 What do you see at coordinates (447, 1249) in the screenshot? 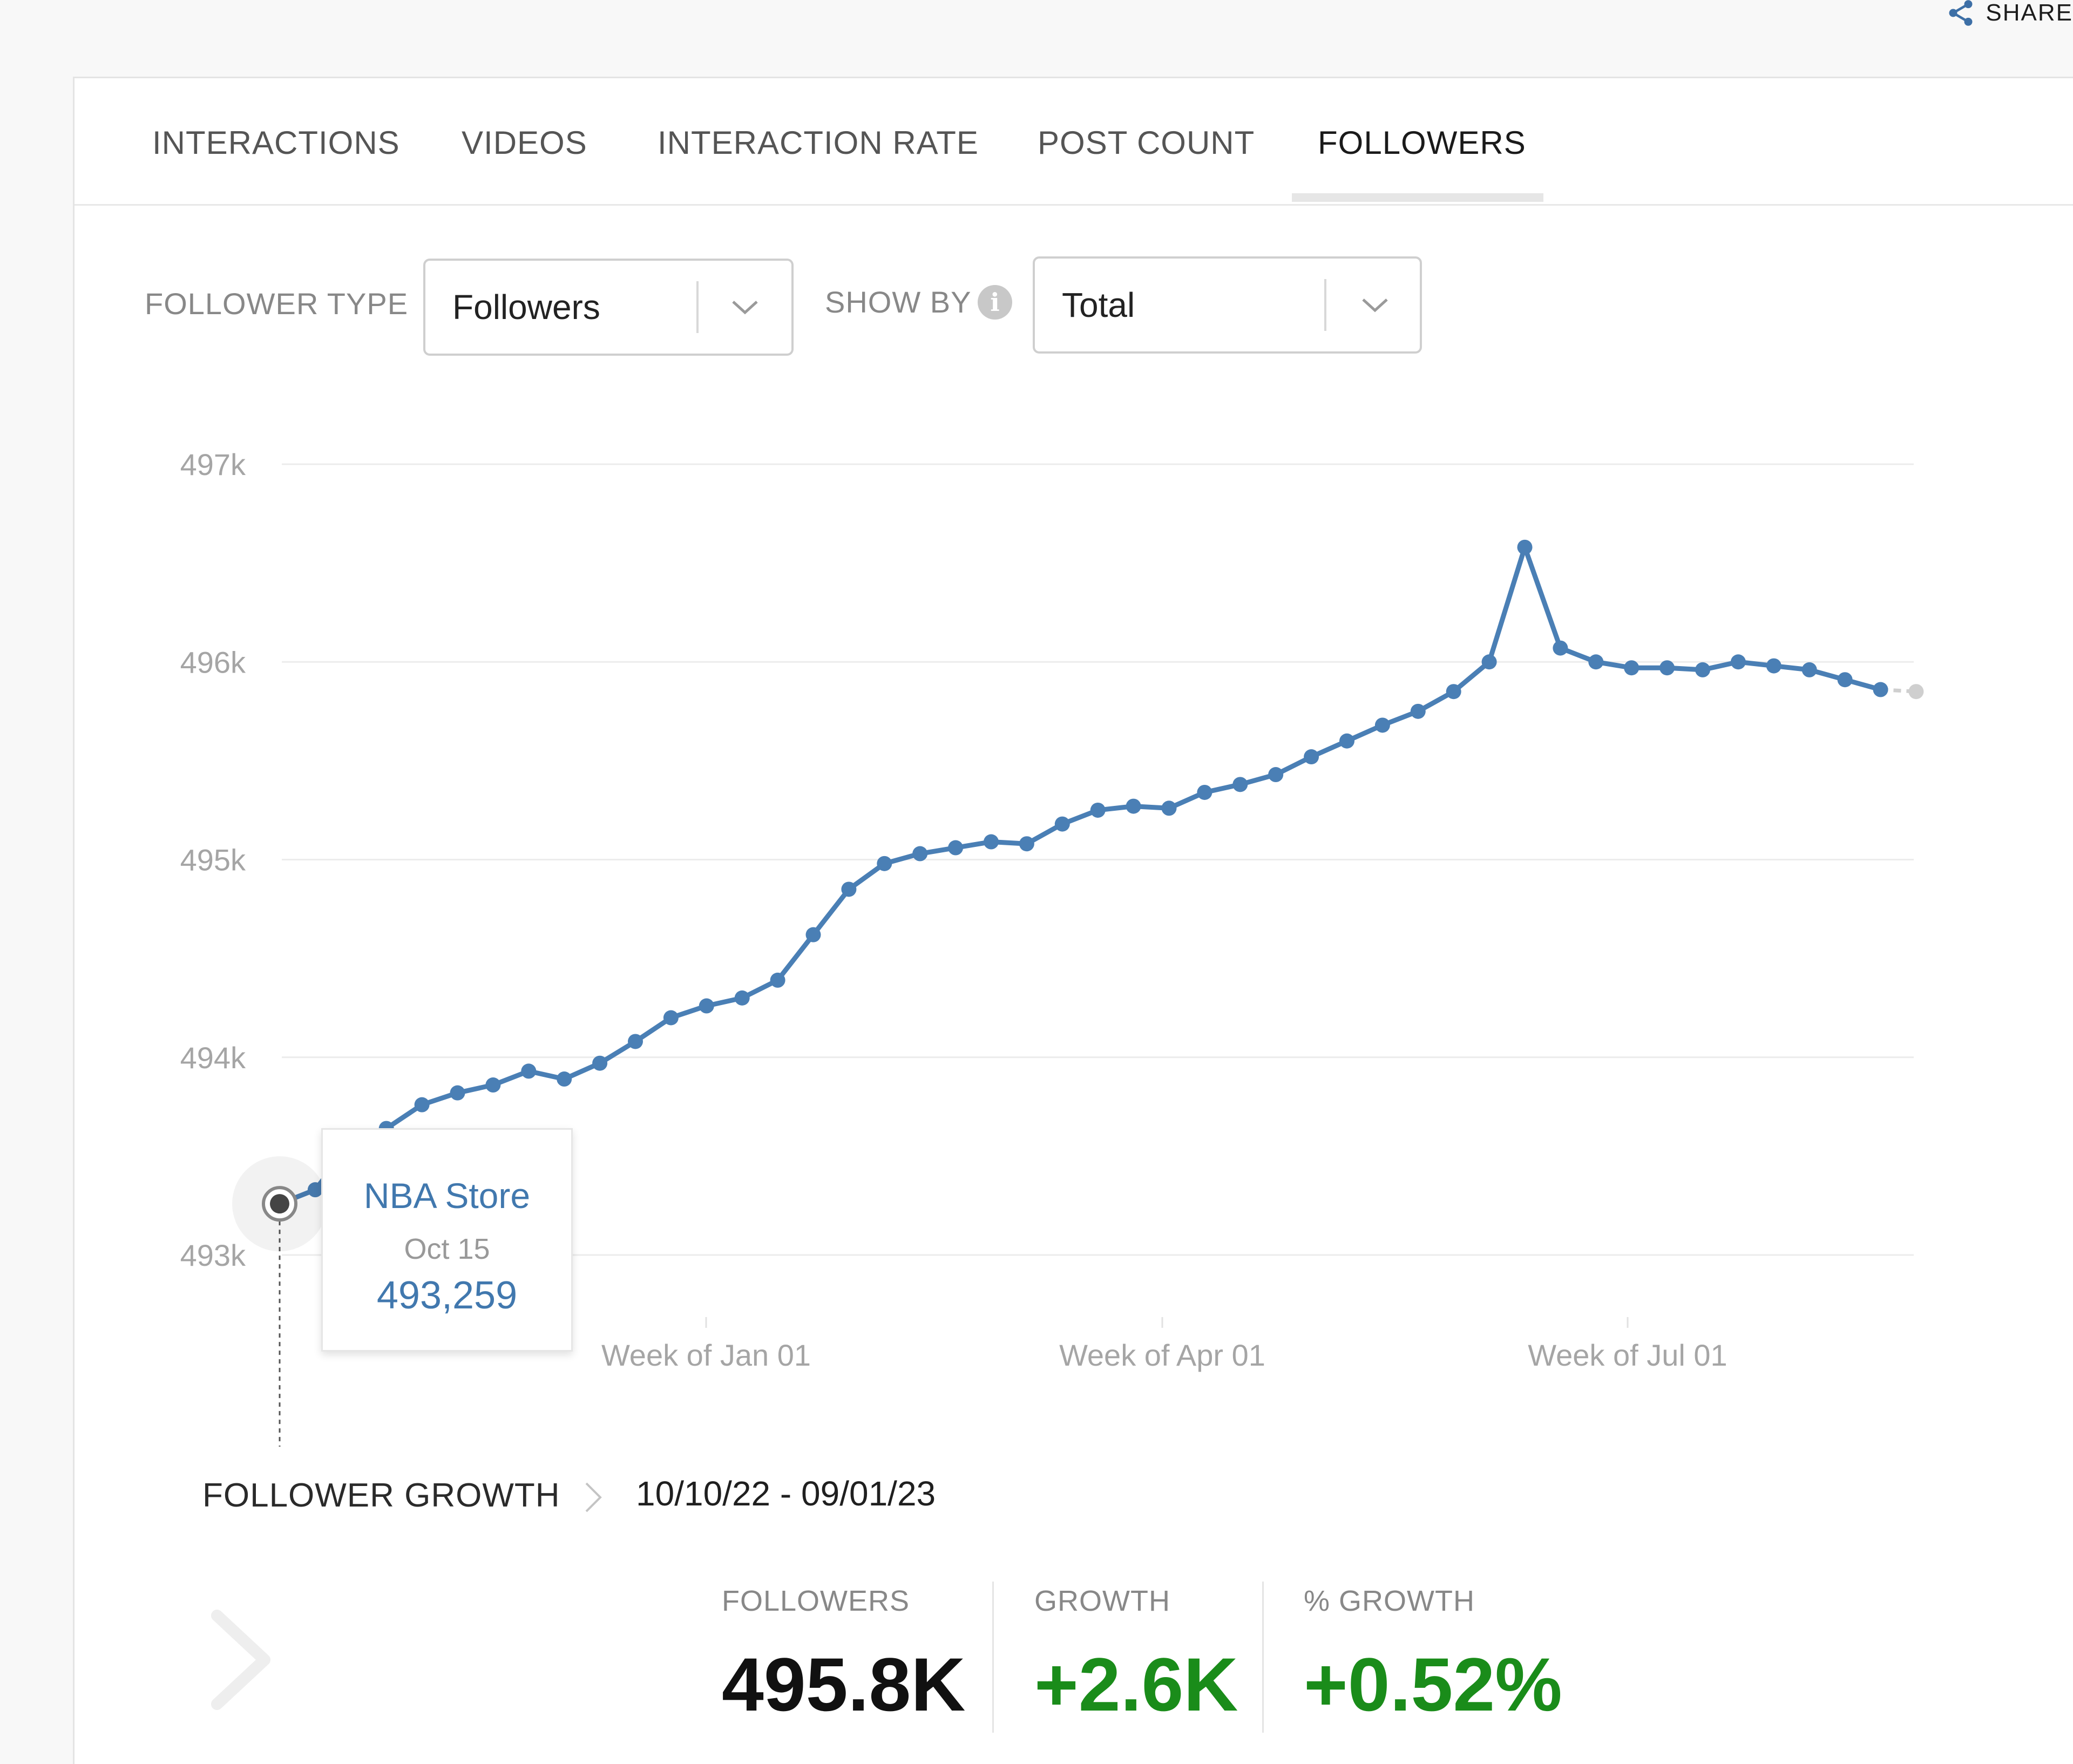
I see `tooltip-date: Oct 15` at bounding box center [447, 1249].